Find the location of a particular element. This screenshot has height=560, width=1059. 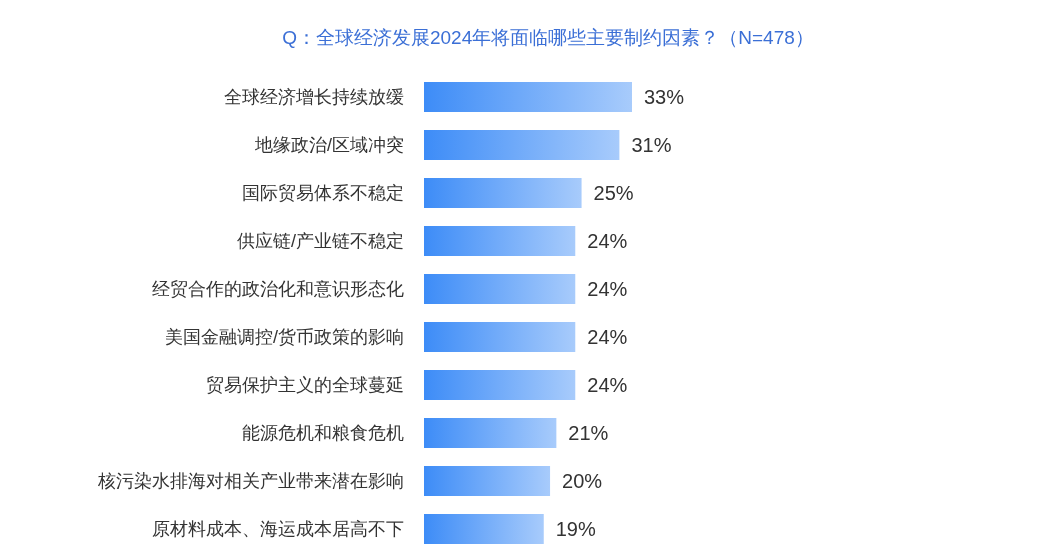

y-tick-label: 供应链/产业链不稳定 is located at coordinates (320, 241).